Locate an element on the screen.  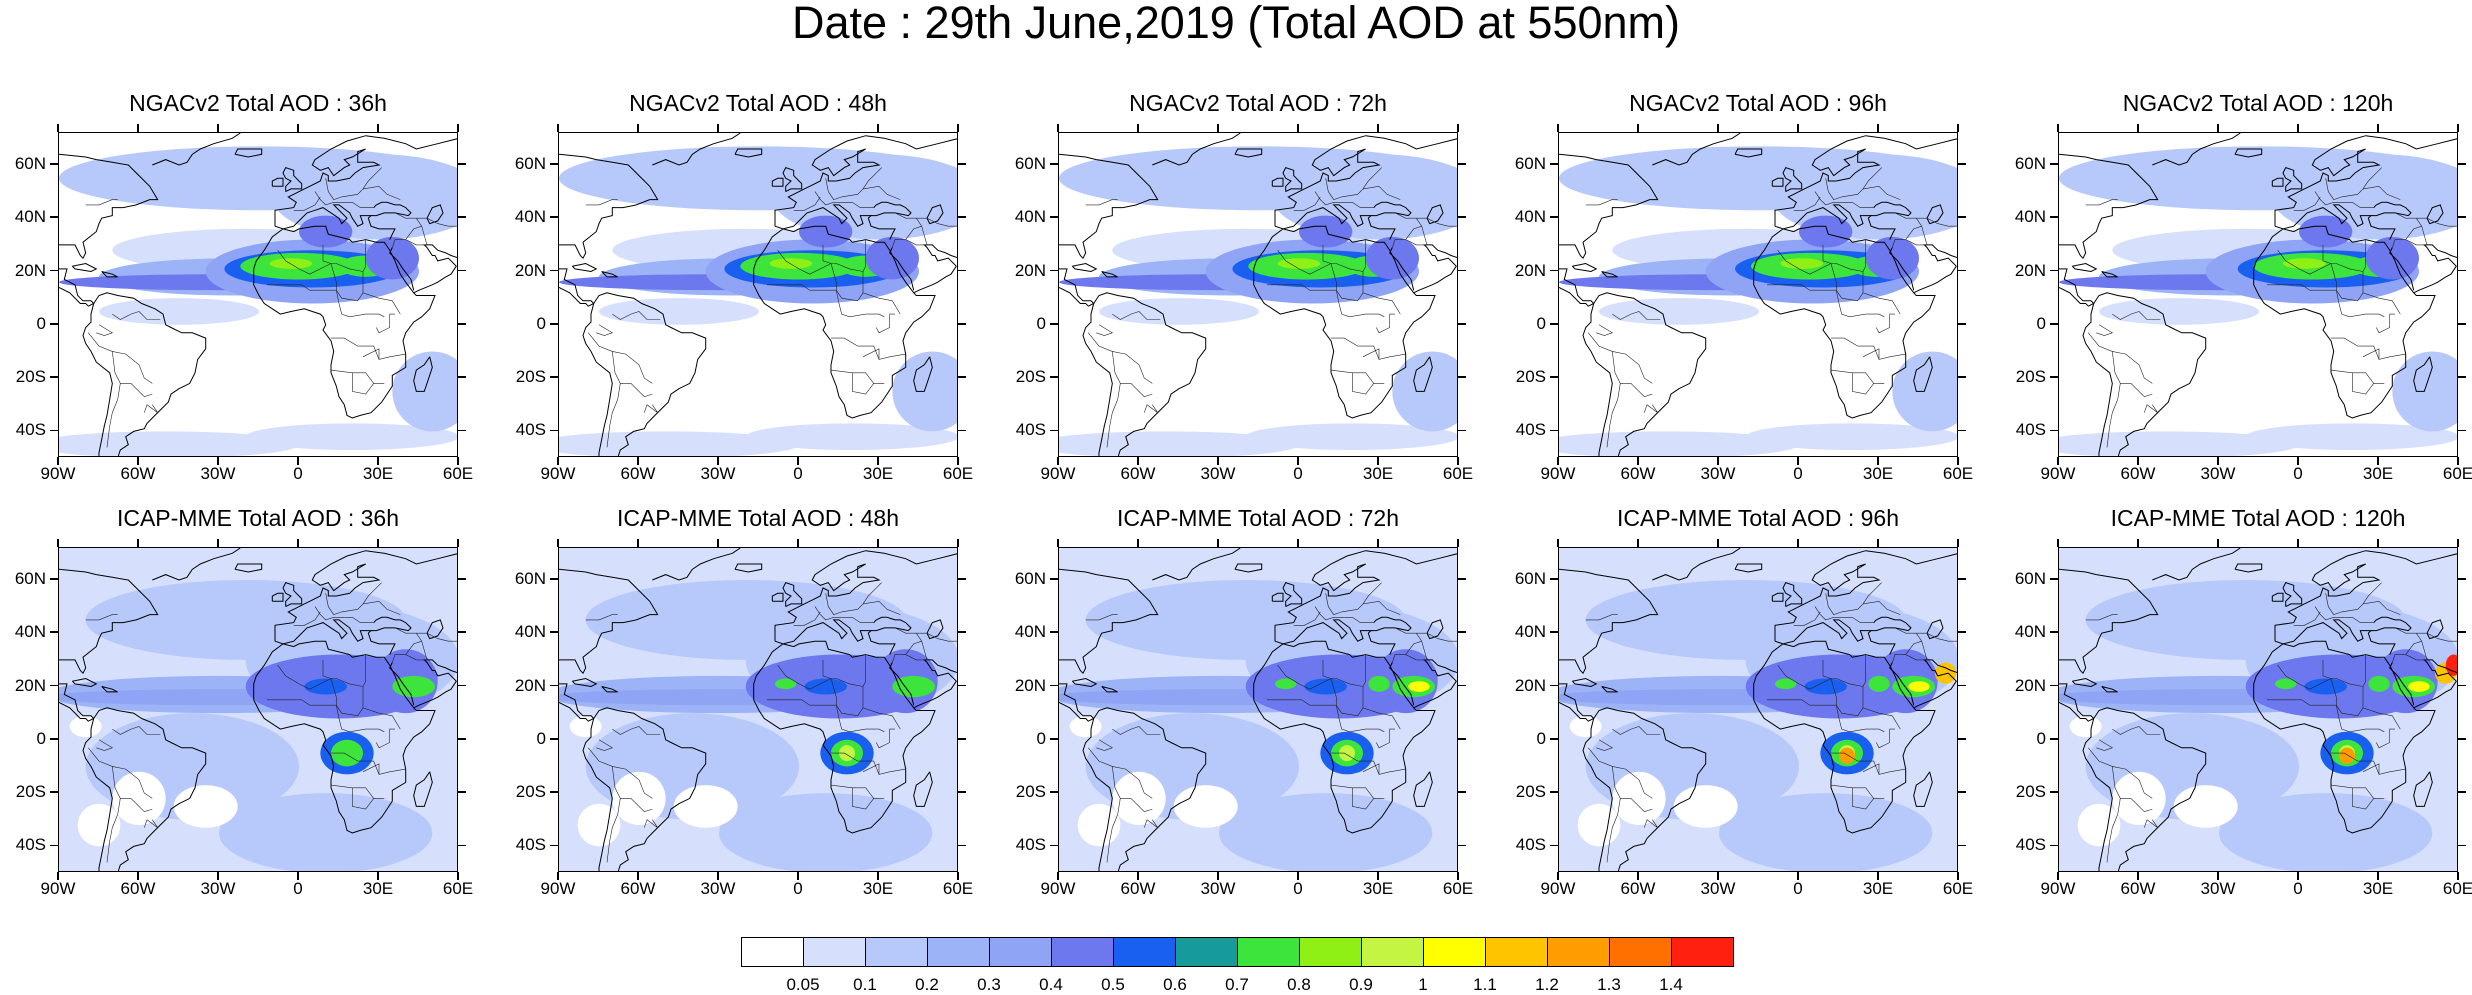
aod-field is located at coordinates (1758, 301).